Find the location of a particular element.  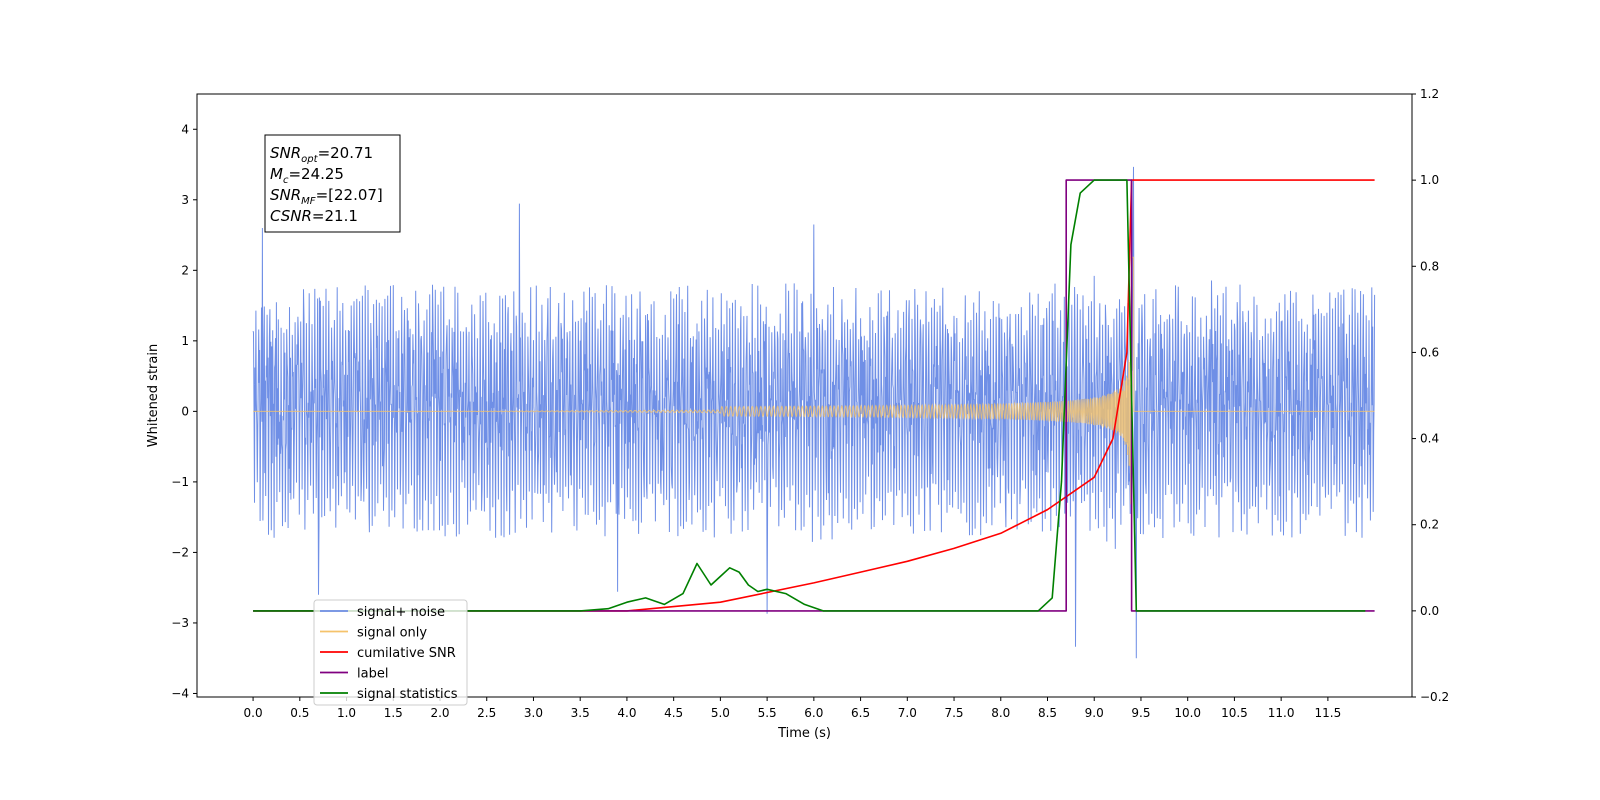

x-tick-label: 7.5 is located at coordinates (953, 713).